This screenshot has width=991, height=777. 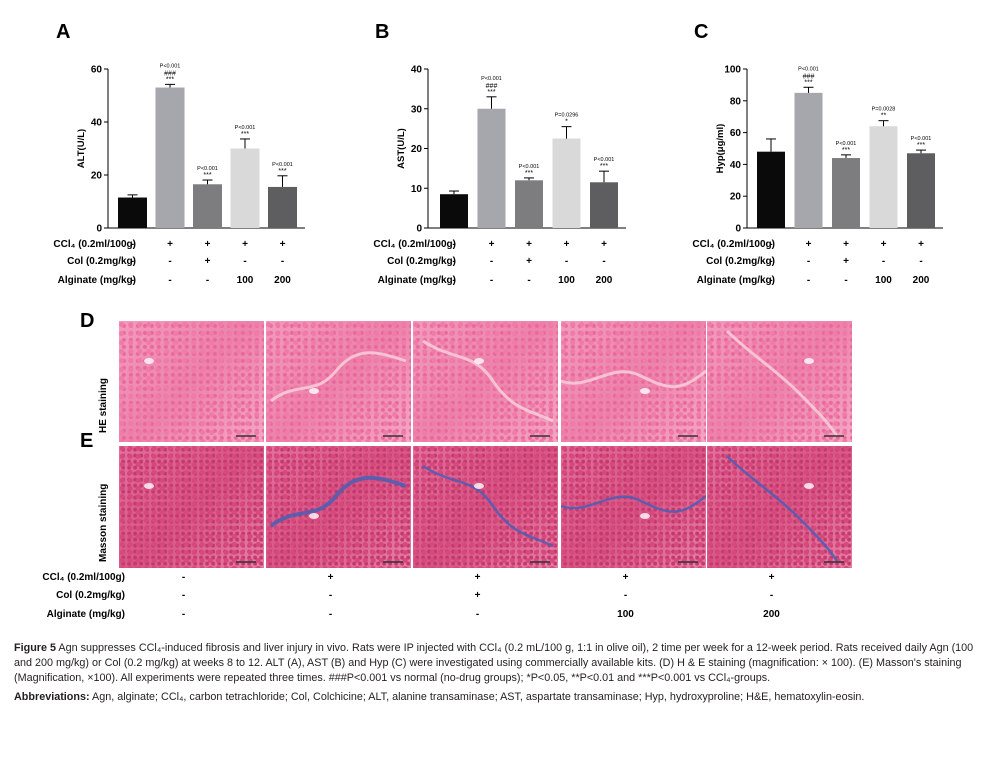 I want to click on p-value-label: P=0.0028, so click(x=884, y=110).